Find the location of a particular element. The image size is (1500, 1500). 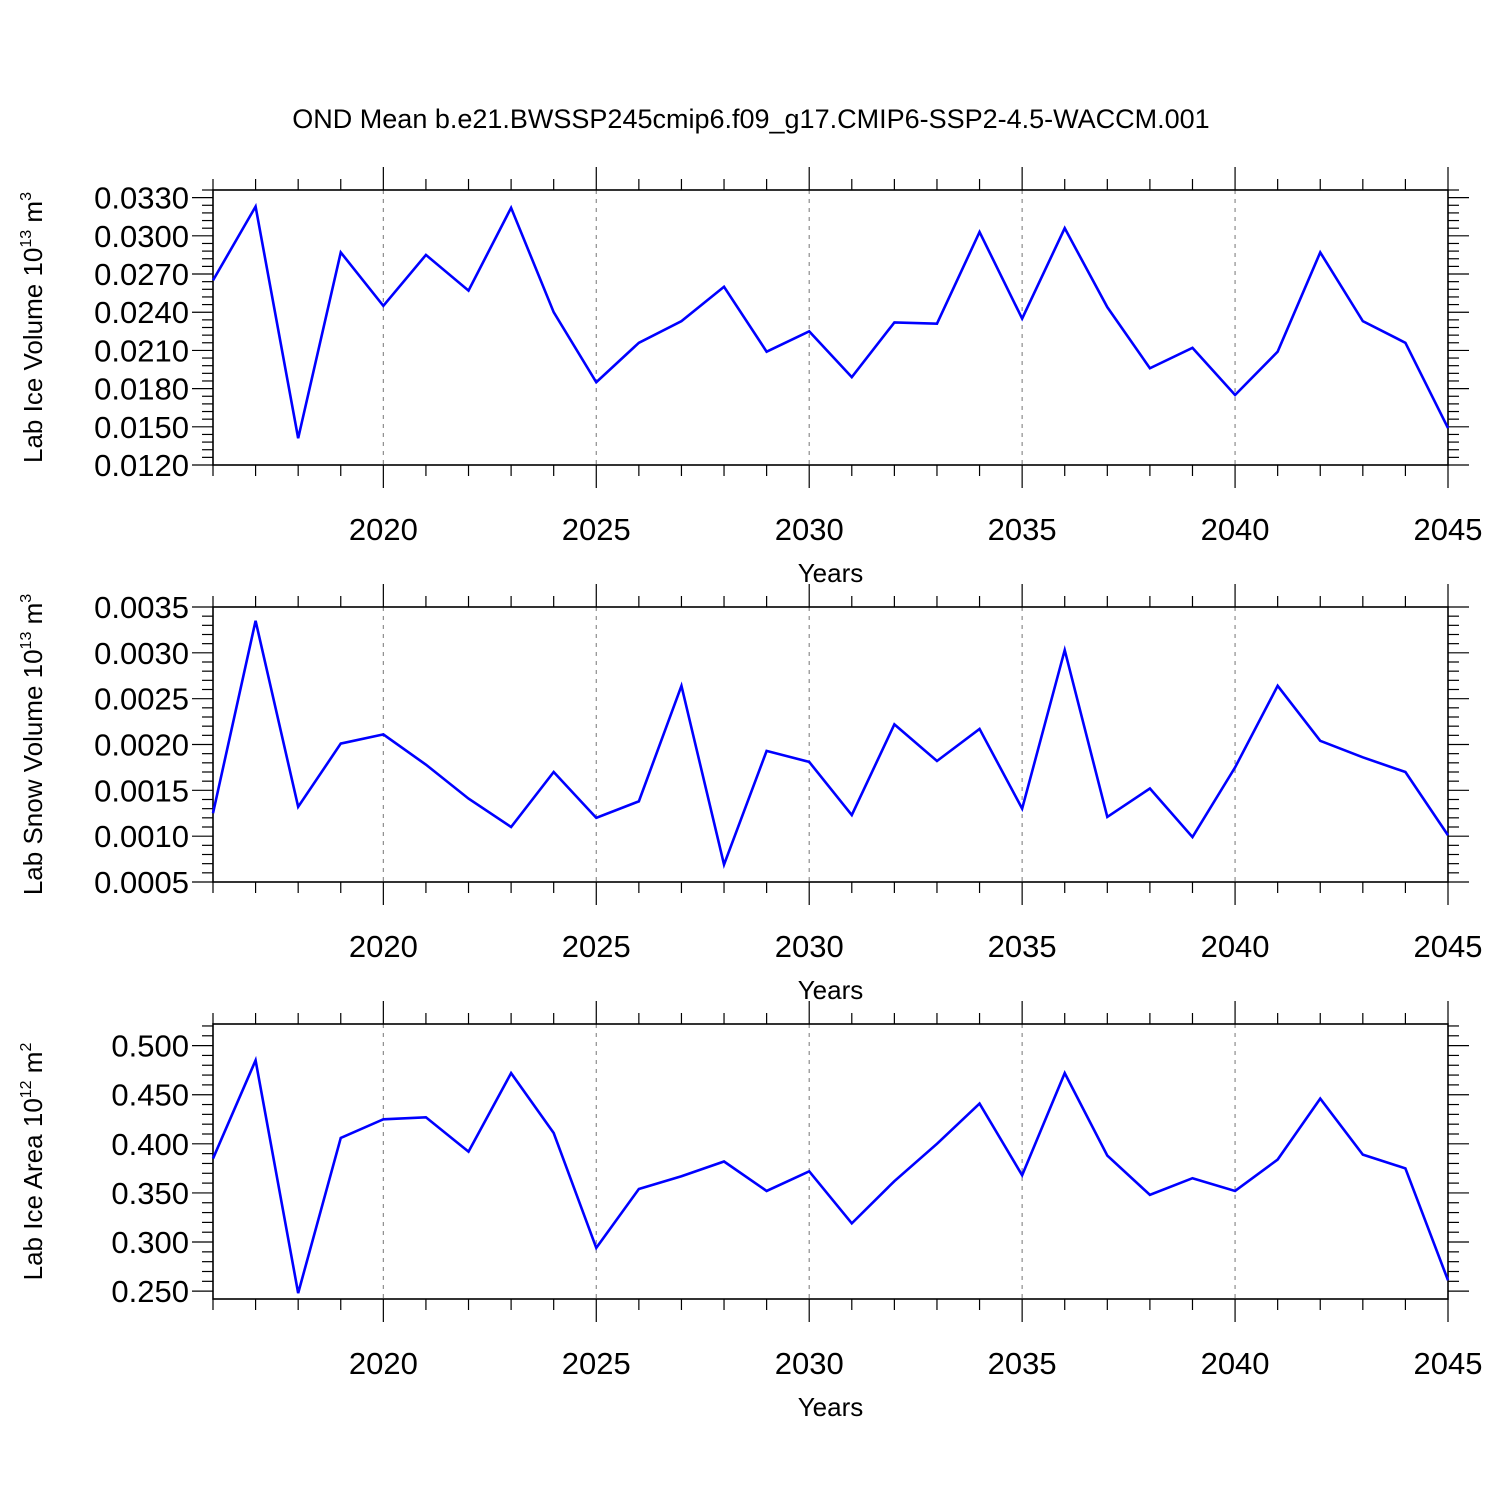

y-axis-label: Lab Ice Volume 1013 m3 is located at coordinates (33, 327).